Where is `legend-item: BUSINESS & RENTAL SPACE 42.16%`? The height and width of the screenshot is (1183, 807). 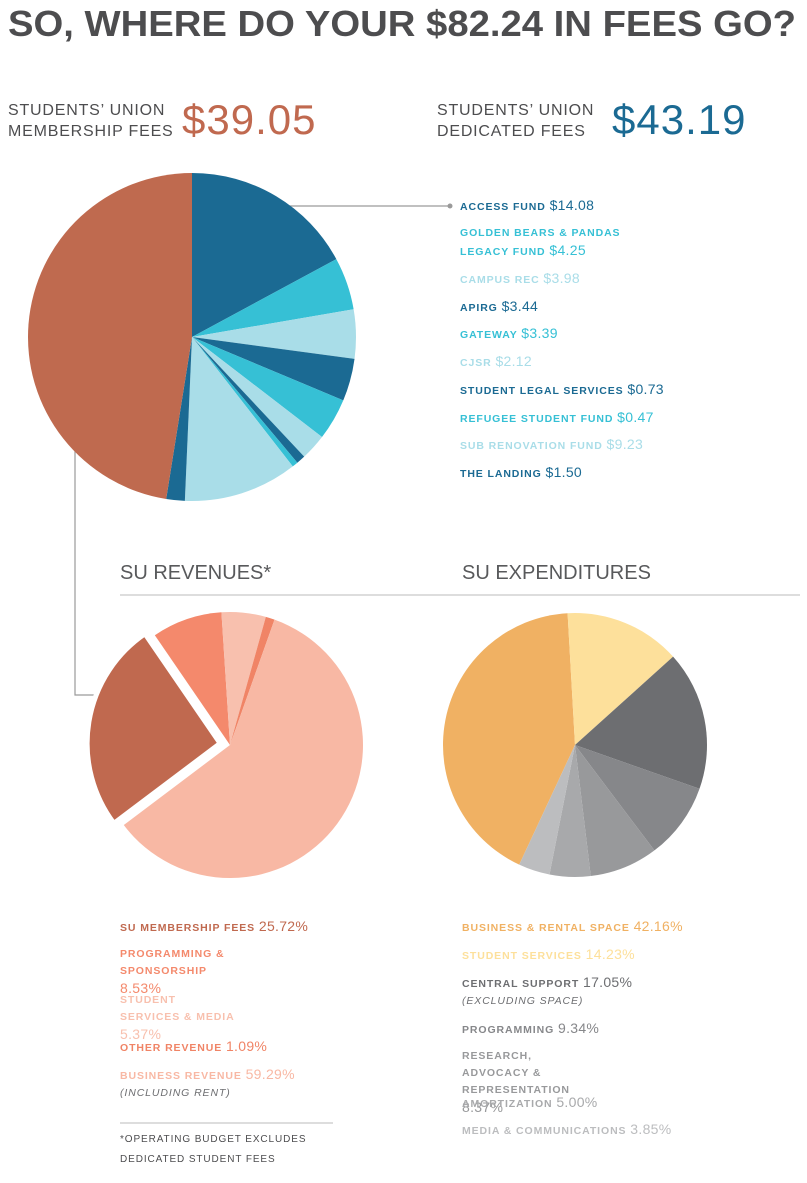
legend-item: BUSINESS & RENTAL SPACE 42.16% is located at coordinates (592, 927).